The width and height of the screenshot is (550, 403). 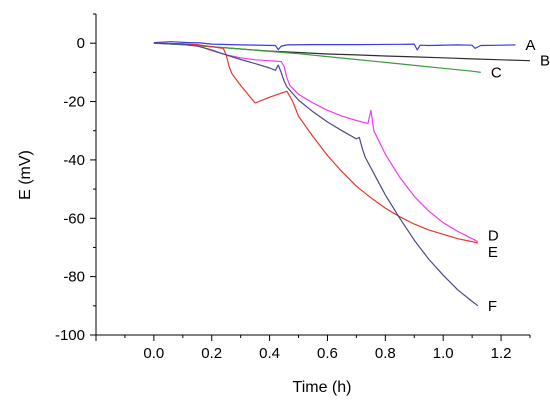 What do you see at coordinates (153, 353) in the screenshot?
I see `x-tick-label: 0.0` at bounding box center [153, 353].